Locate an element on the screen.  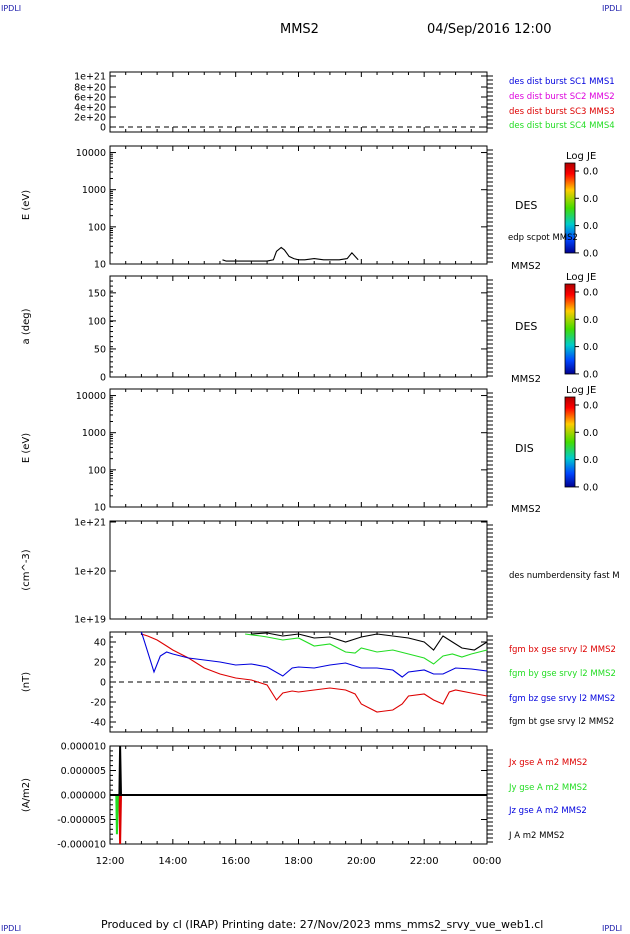
corner-label-bottom-left: IPDLI is located at coordinates (11, 928).